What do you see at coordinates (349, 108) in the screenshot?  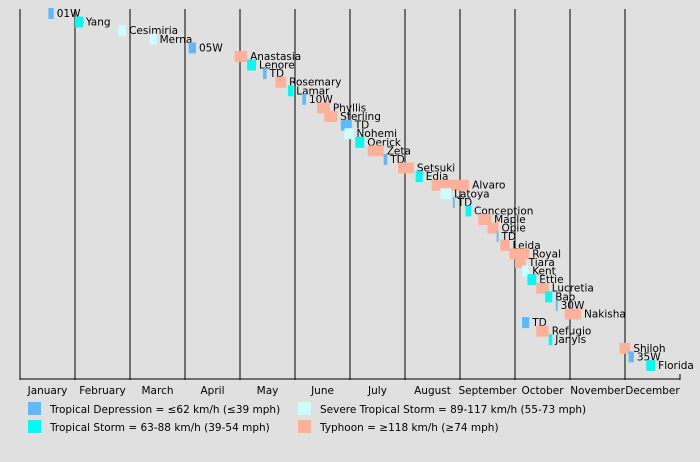 I see `storm-label: Phyllis` at bounding box center [349, 108].